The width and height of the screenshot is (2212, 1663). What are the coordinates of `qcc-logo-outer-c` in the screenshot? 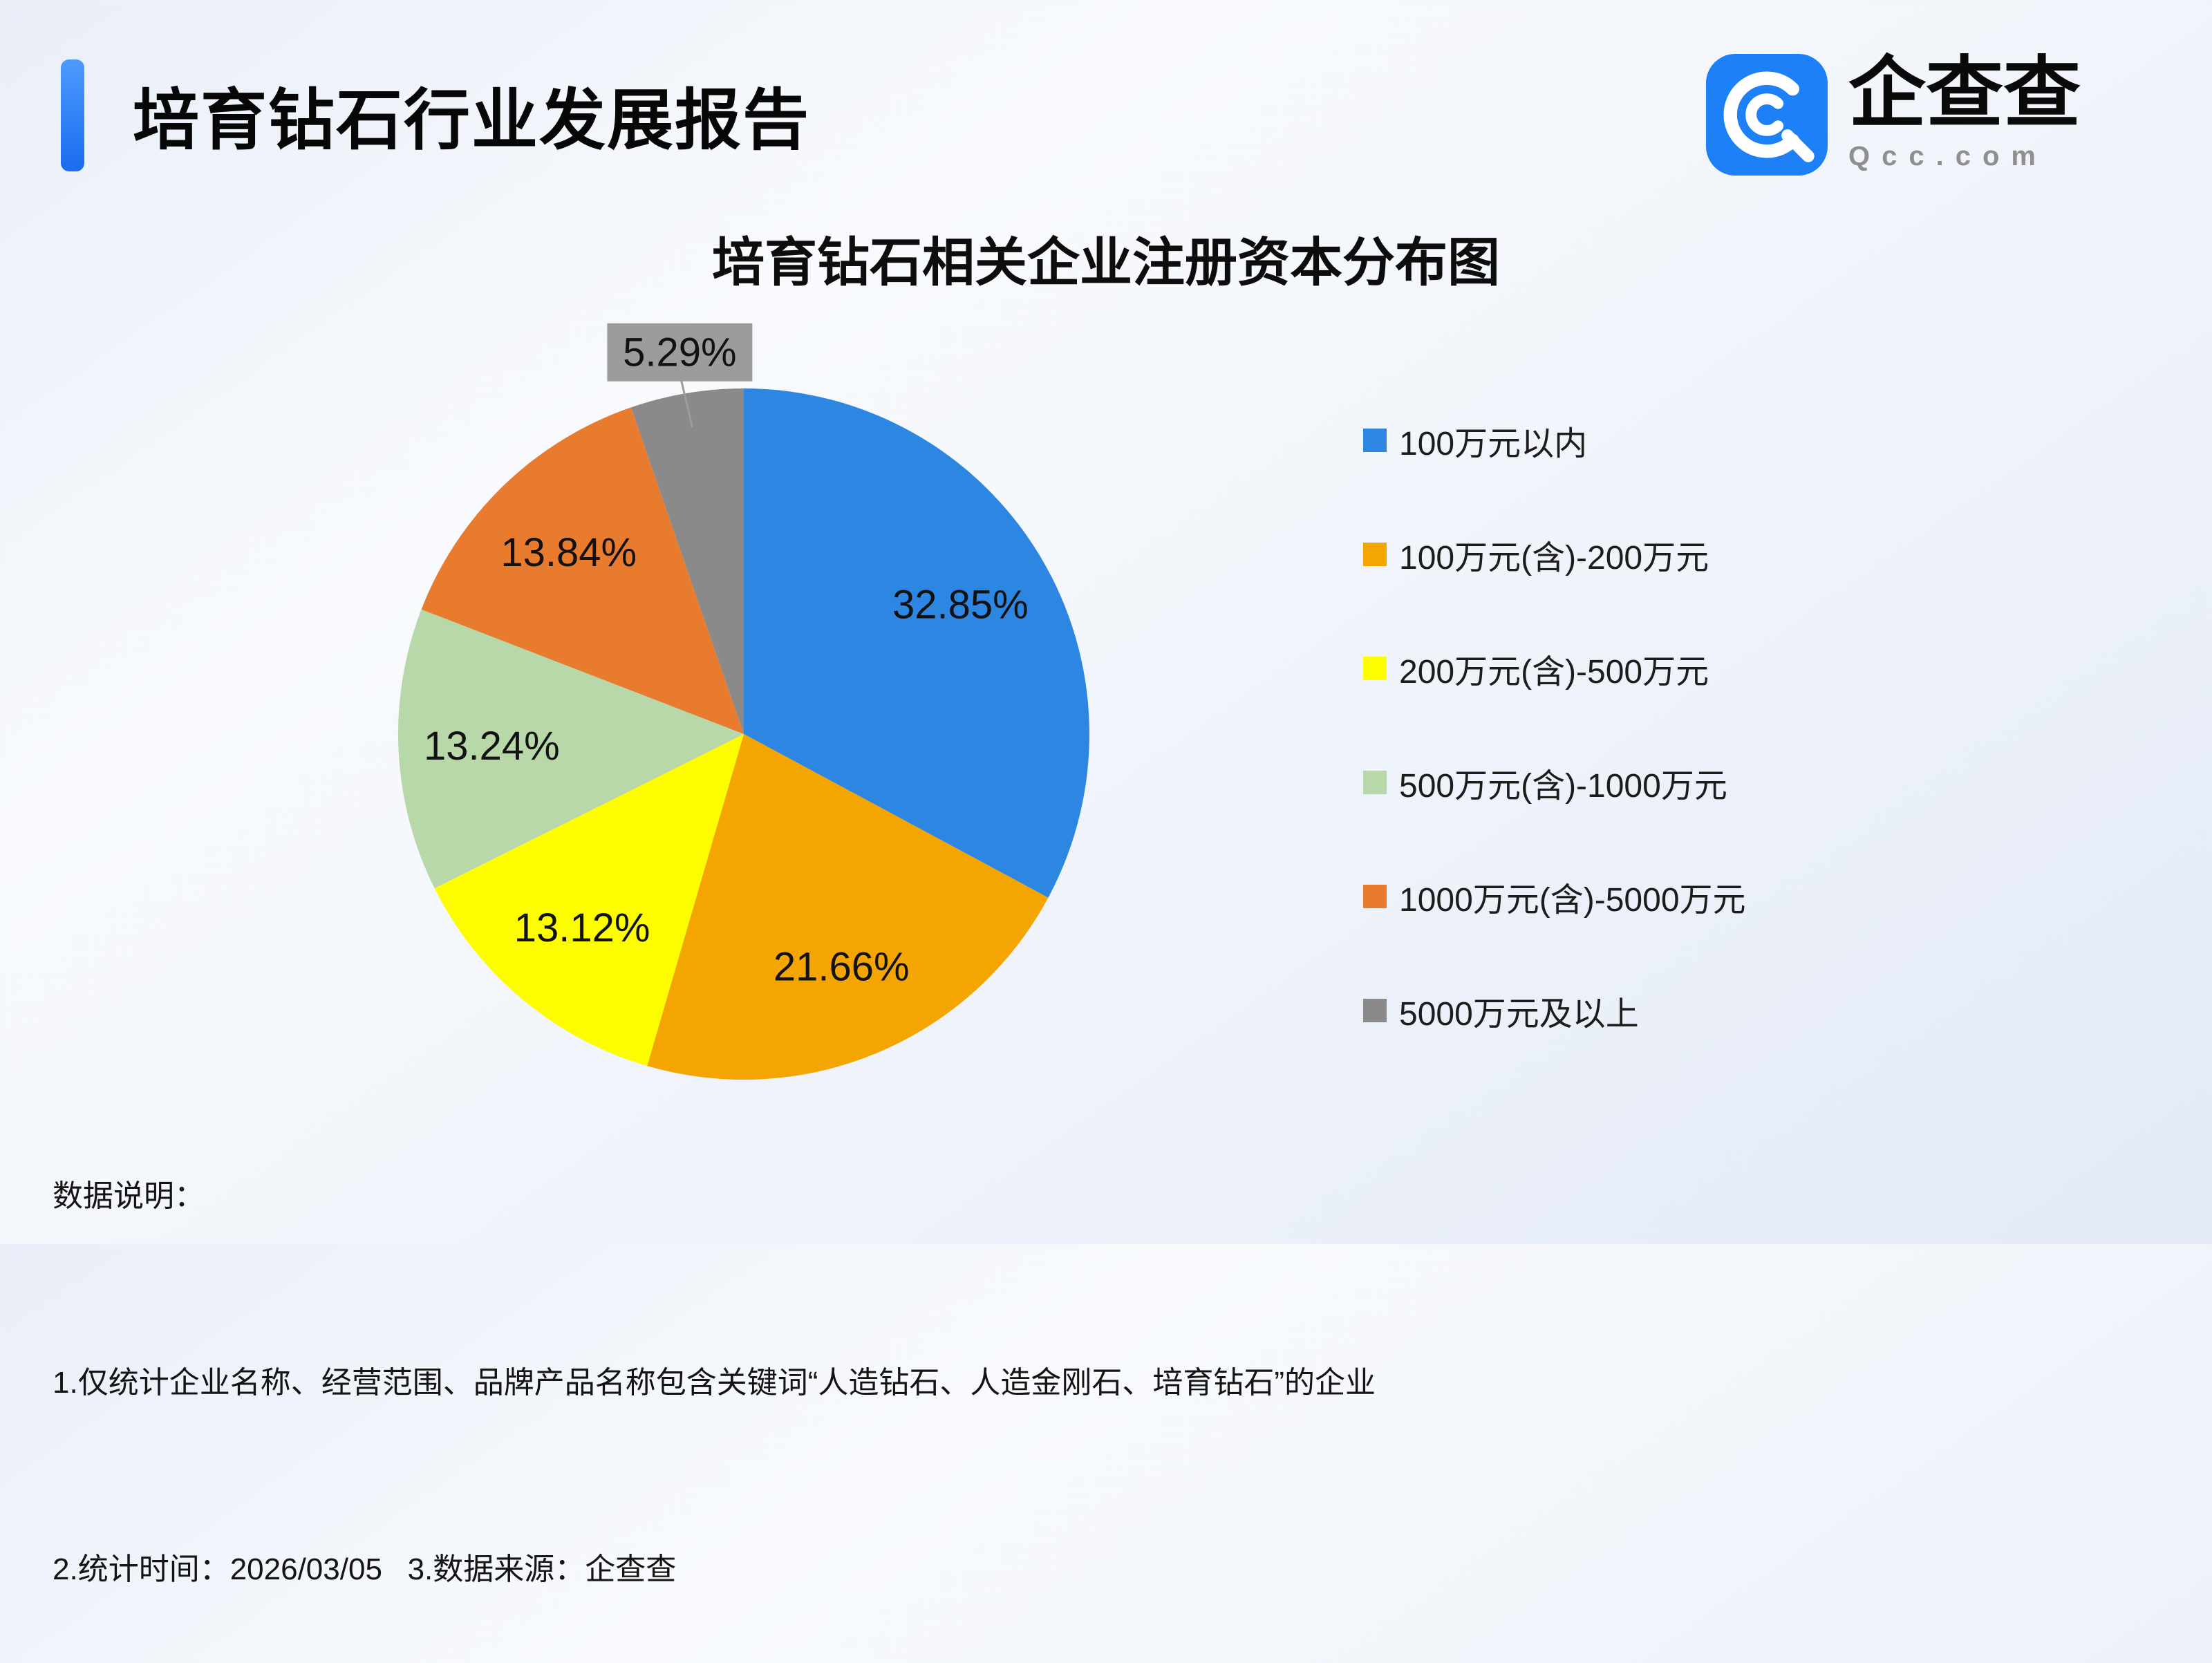 It's located at (1761, 114).